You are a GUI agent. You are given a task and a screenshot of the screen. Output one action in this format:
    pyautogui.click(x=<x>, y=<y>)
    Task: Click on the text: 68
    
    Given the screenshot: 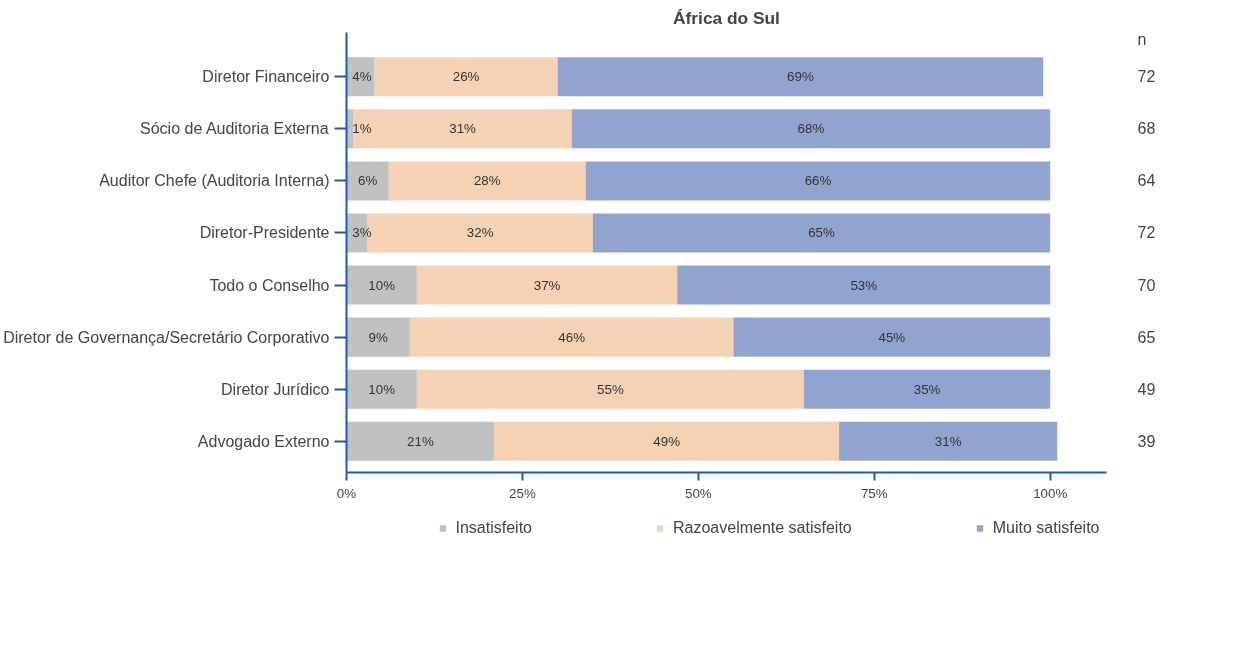 What is the action you would take?
    pyautogui.click(x=1146, y=129)
    